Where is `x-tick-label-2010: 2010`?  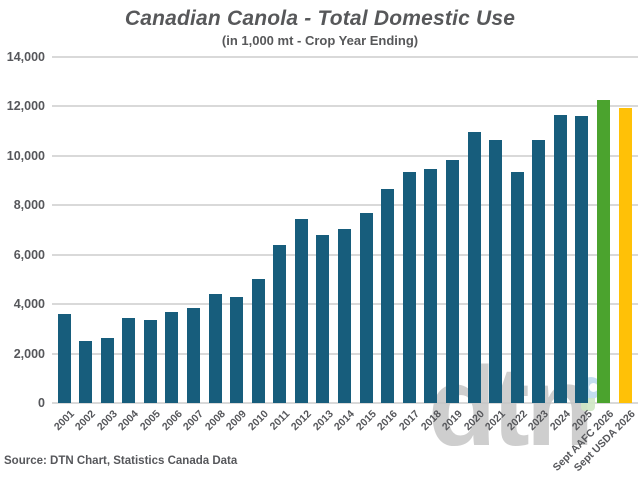 x-tick-label-2010: 2010 is located at coordinates (258, 421).